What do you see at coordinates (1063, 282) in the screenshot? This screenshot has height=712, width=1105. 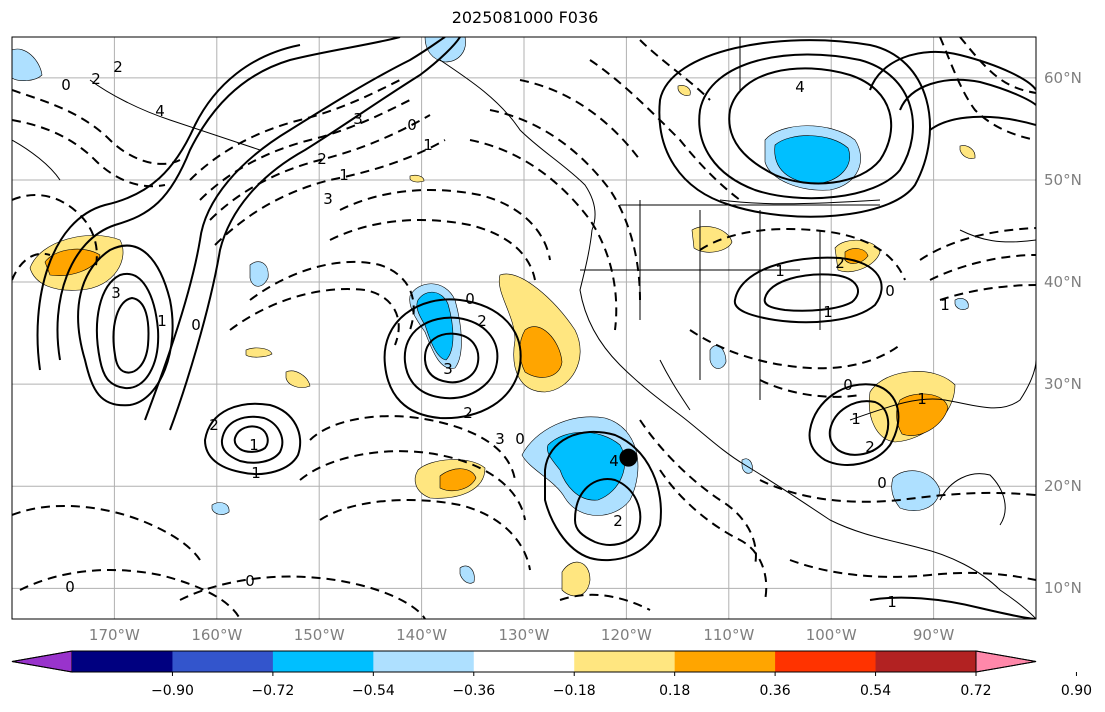 I see `latitude-tick-label: 40°N` at bounding box center [1063, 282].